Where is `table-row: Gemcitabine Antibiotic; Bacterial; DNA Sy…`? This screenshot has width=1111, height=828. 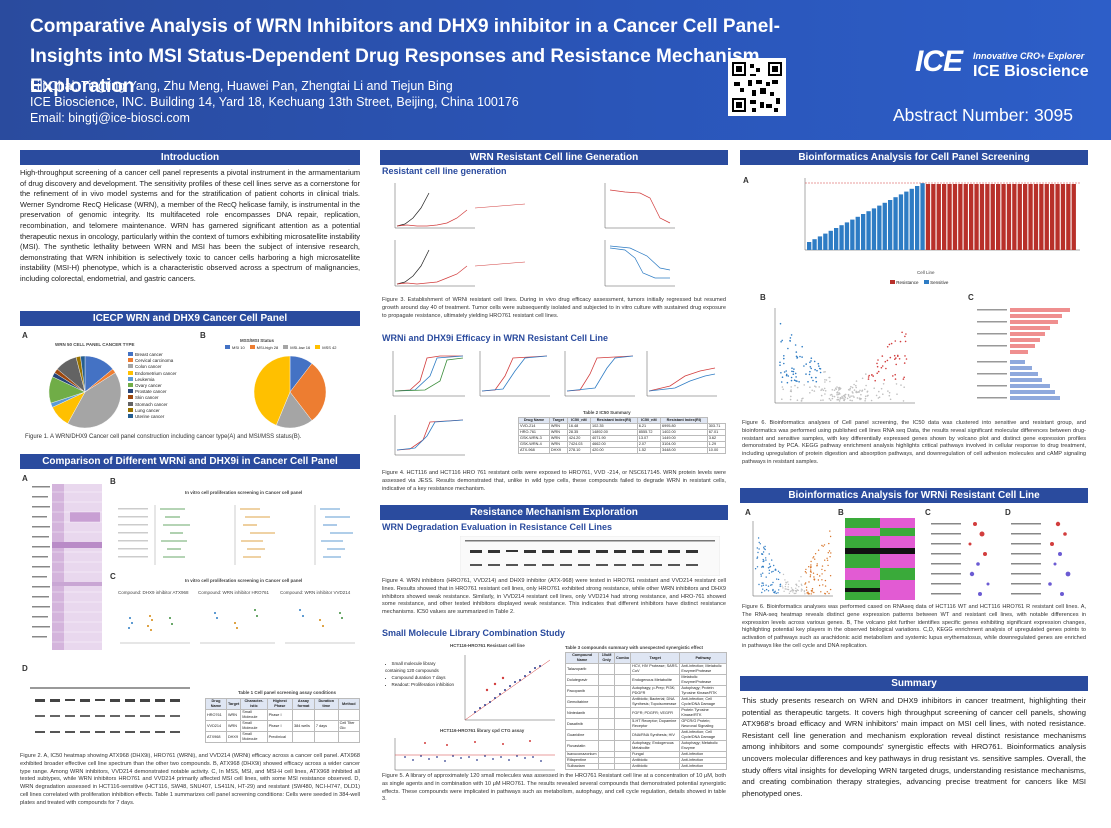
table-row: Gemcitabine Antibiotic; Bacterial; DNA Sy… is located at coordinates (645, 702).